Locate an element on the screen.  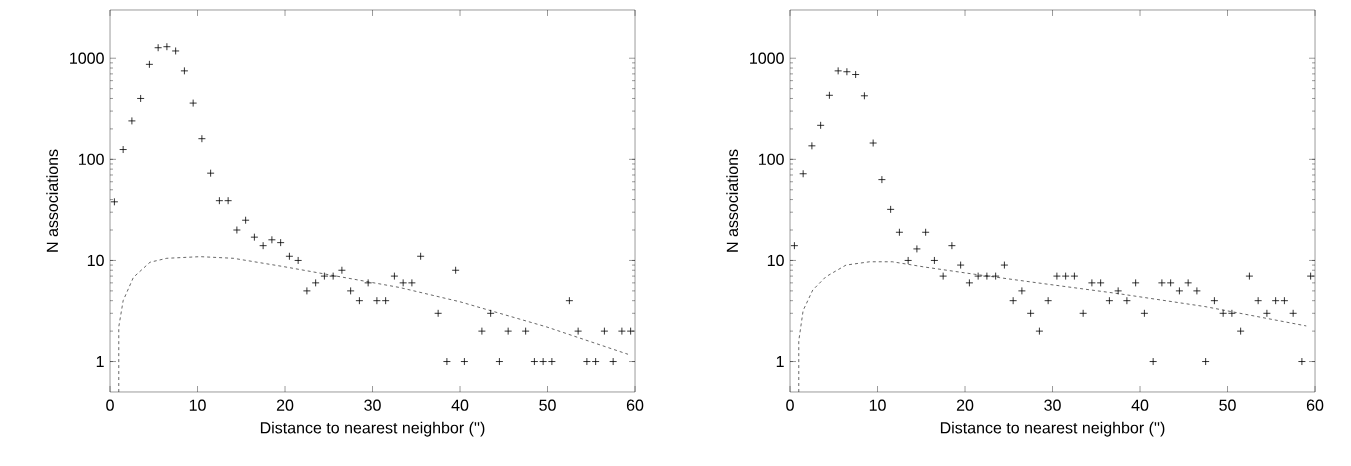
x-tick-label: 40 is located at coordinates (460, 405).